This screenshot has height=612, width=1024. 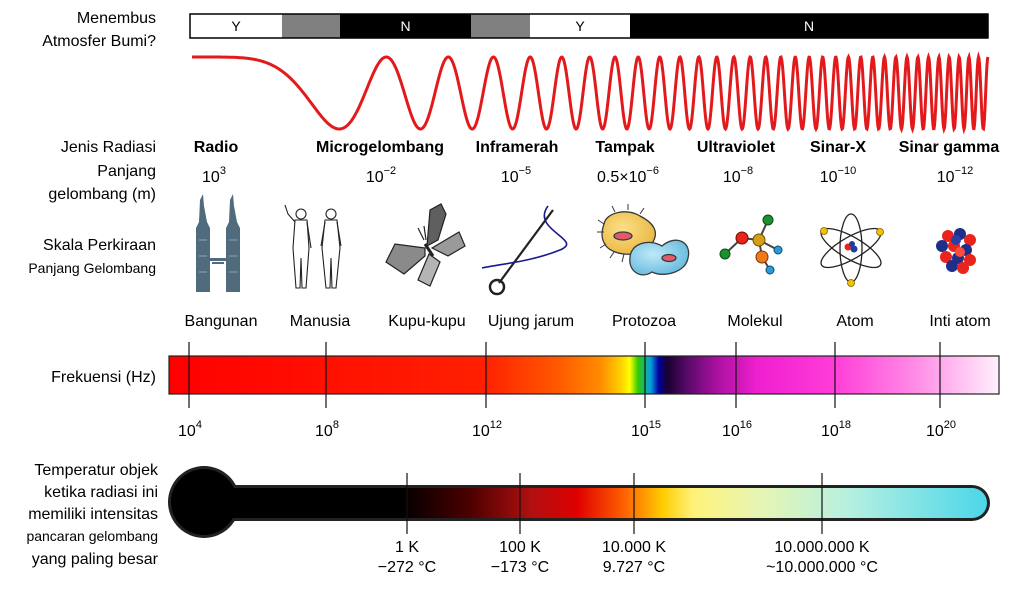 What do you see at coordinates (92, 536) in the screenshot?
I see `temperature-label-4: pancaran gelombang` at bounding box center [92, 536].